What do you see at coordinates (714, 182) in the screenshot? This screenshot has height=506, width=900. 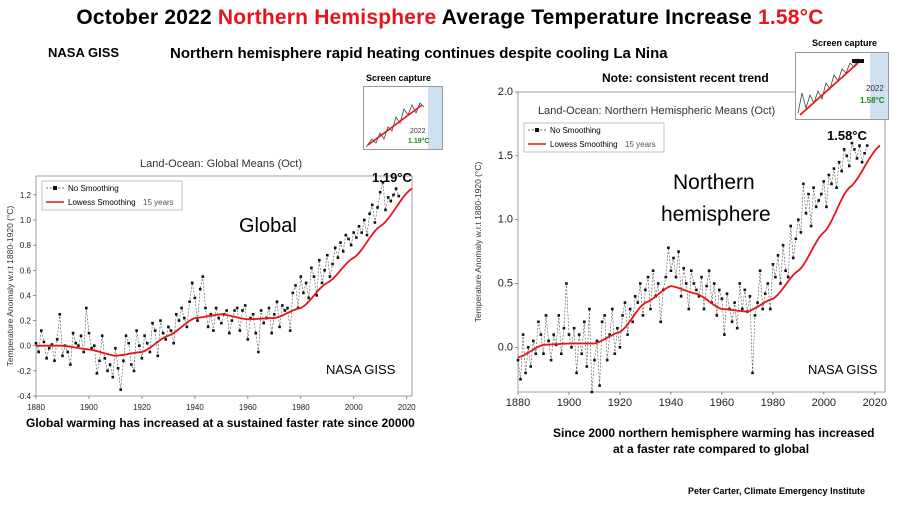 I see `overlay-label-northern: Northern` at bounding box center [714, 182].